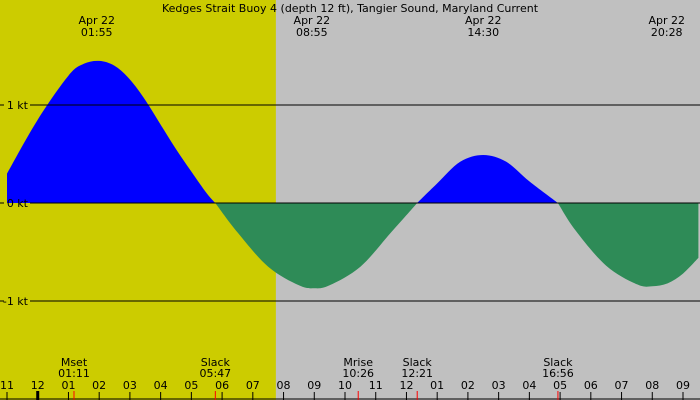 This screenshot has height=400, width=700. What do you see at coordinates (358, 373) in the screenshot?
I see `event-time: 10:26` at bounding box center [358, 373].